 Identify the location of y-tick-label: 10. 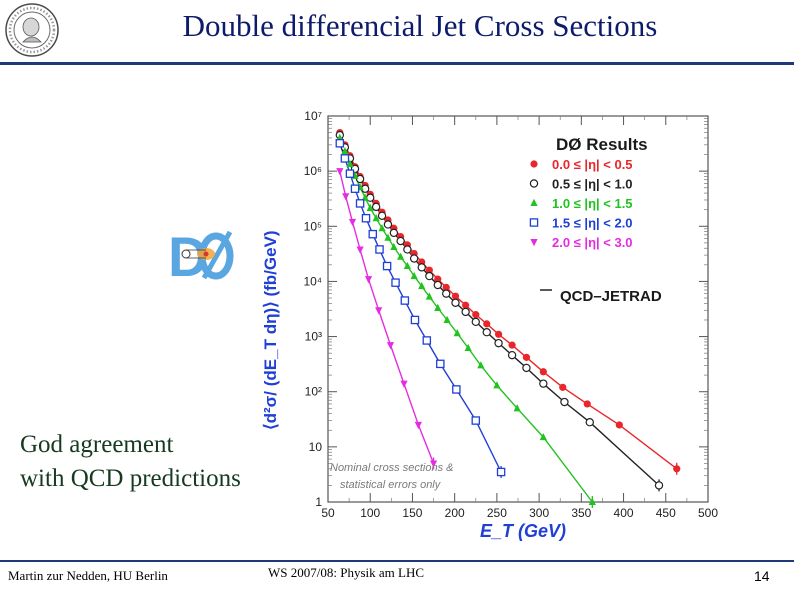
(316, 447).